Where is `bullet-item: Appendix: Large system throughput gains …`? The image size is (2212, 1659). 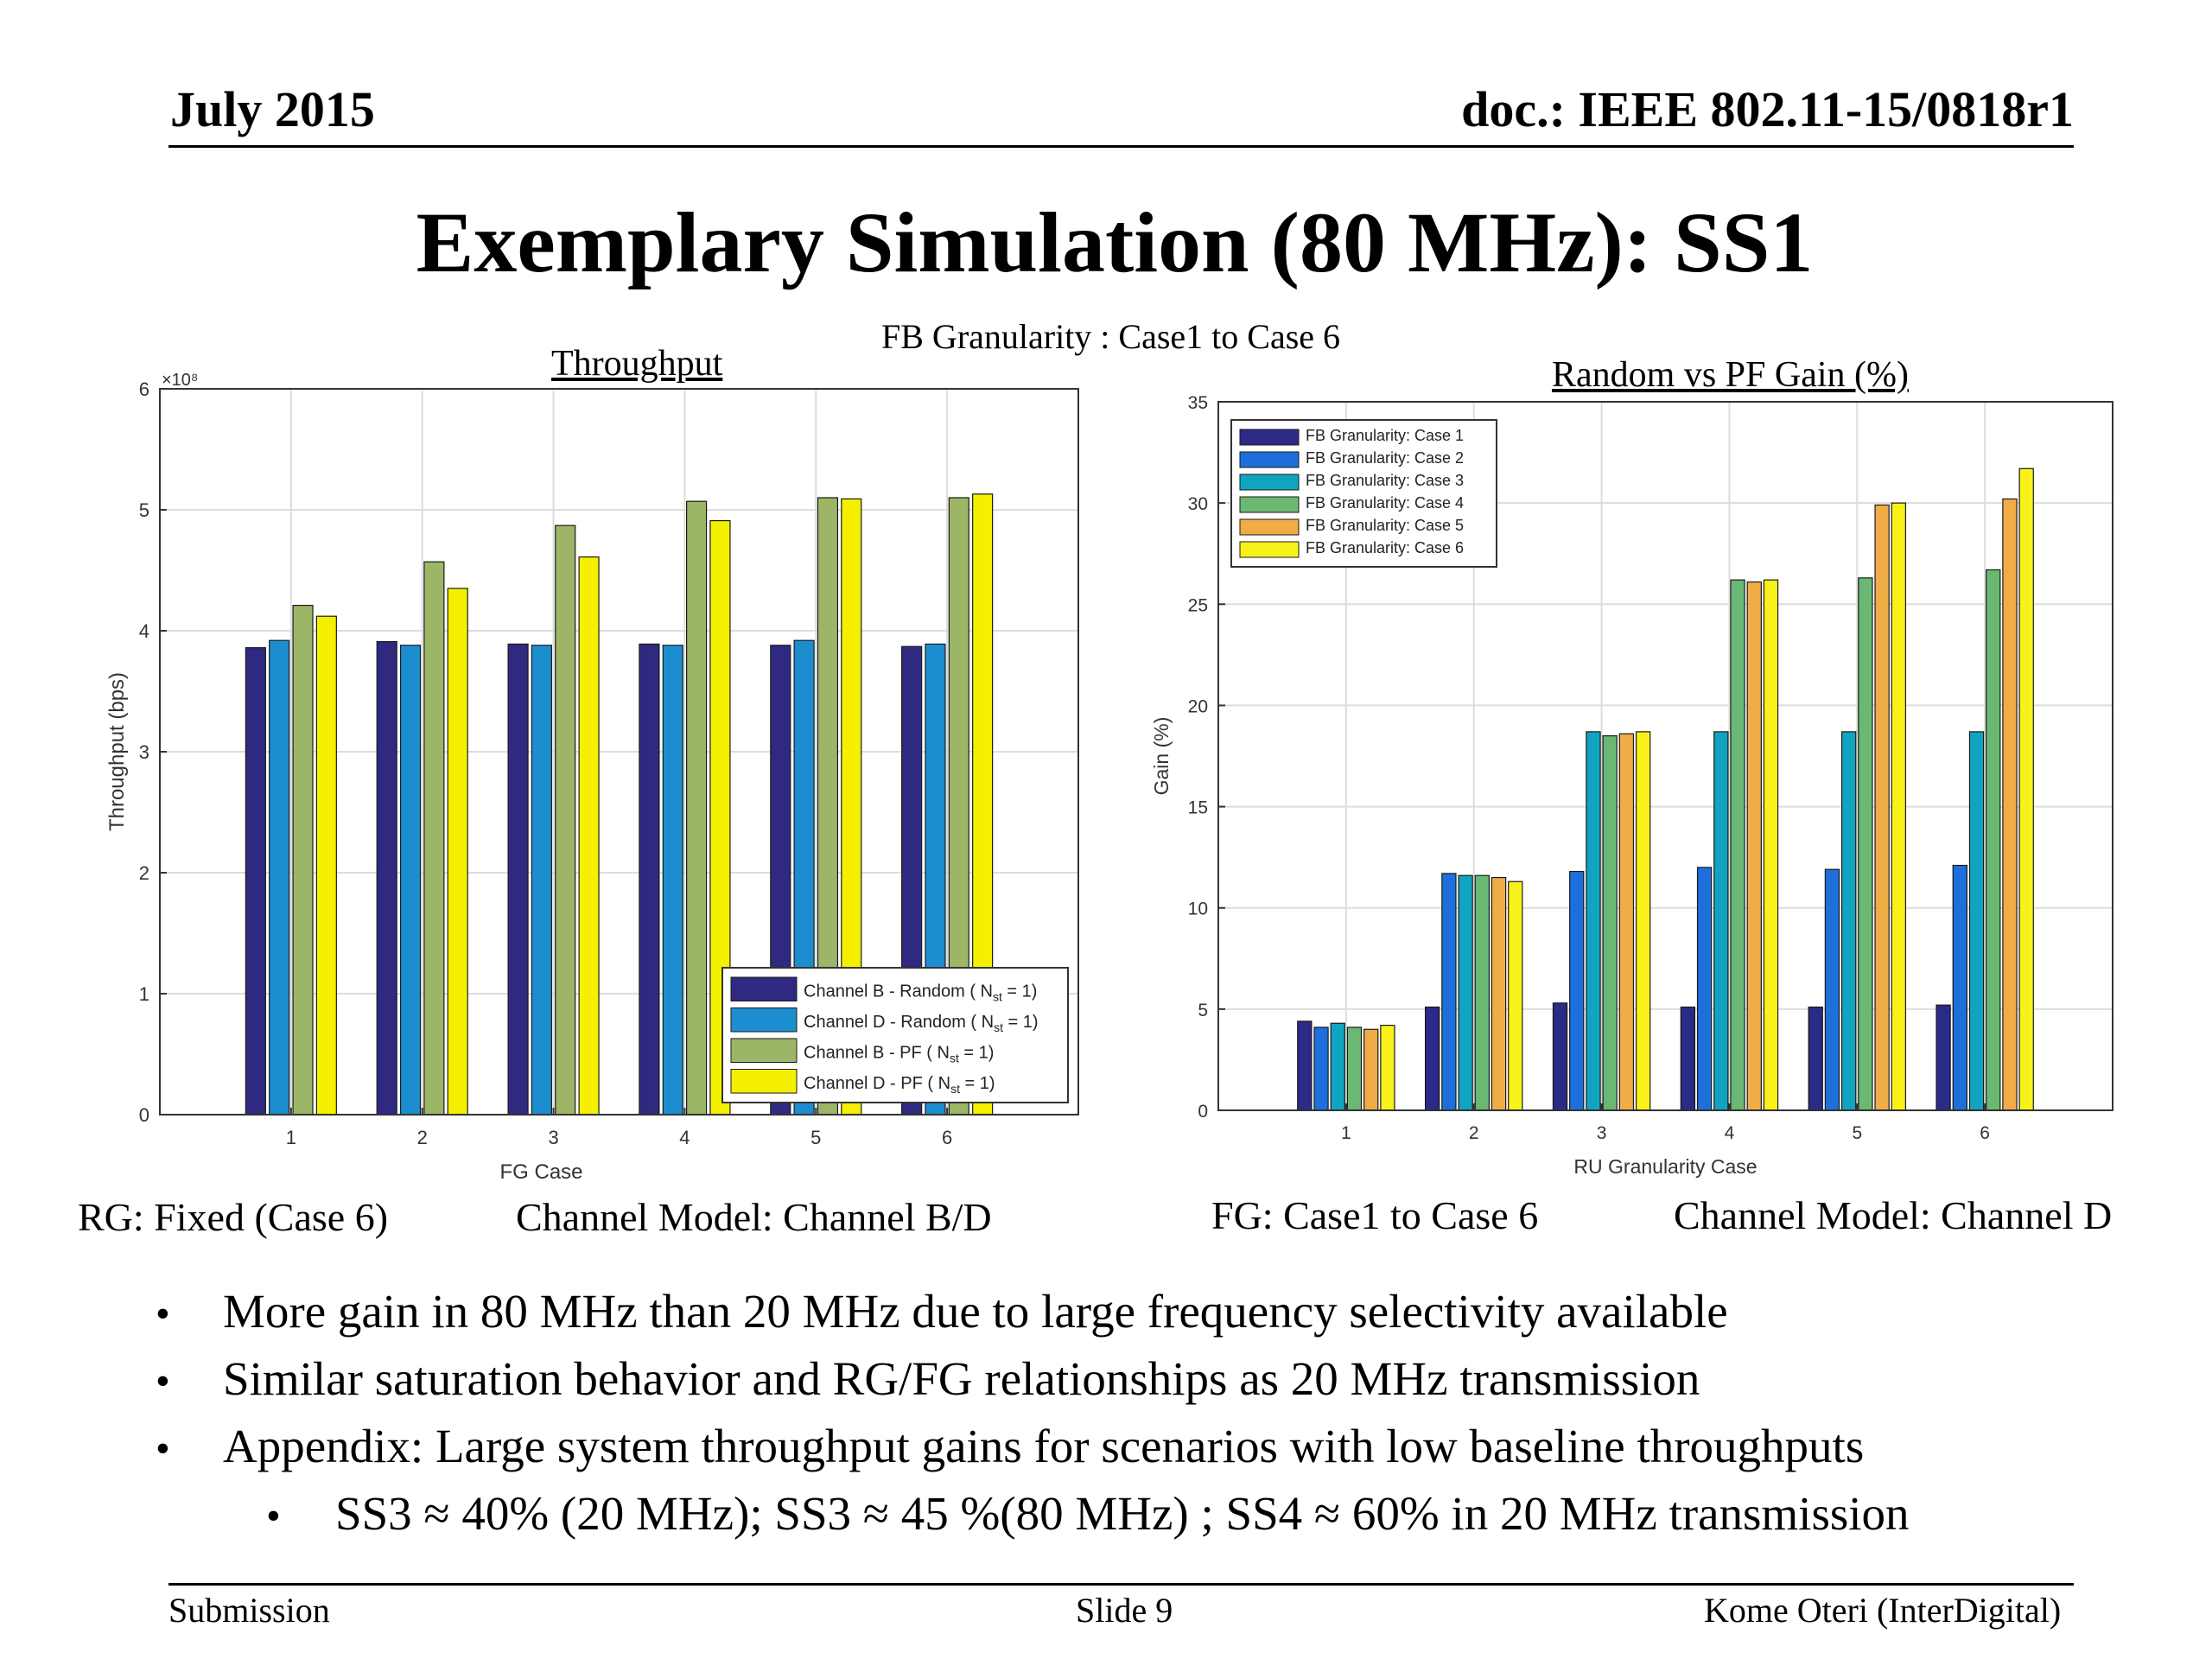
bullet-item: Appendix: Large system throughput gains … is located at coordinates (1044, 1446).